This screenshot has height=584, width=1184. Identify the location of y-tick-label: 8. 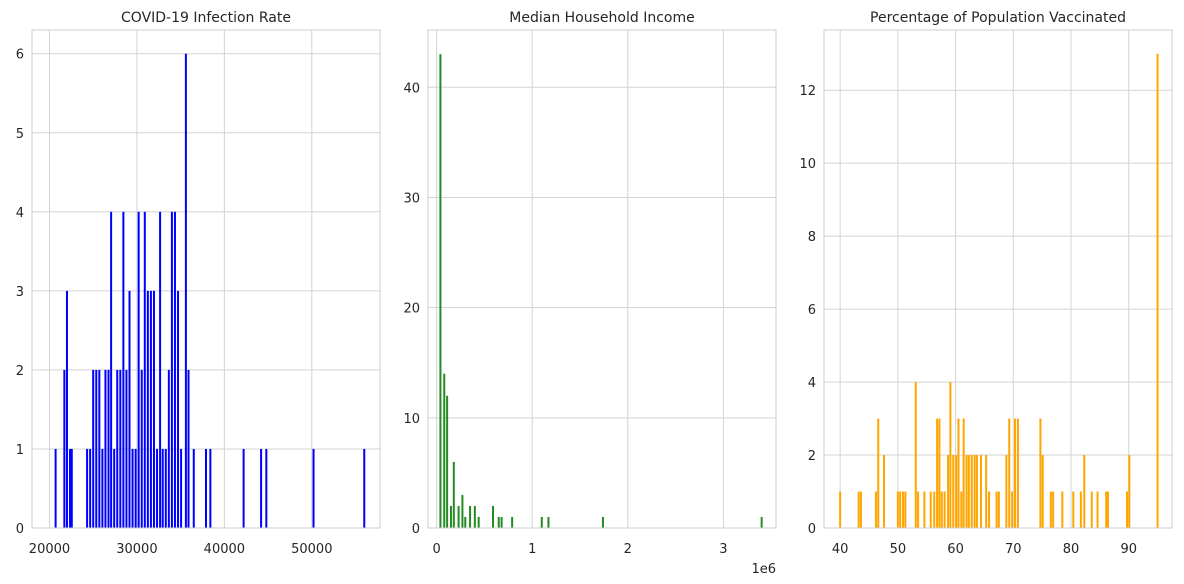
(812, 237).